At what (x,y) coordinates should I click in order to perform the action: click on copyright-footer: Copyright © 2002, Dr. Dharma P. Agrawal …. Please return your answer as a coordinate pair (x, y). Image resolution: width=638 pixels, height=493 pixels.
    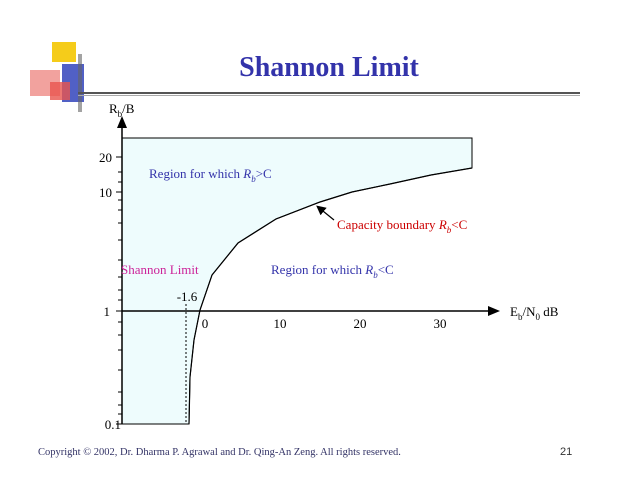
    Looking at the image, I should click on (219, 452).